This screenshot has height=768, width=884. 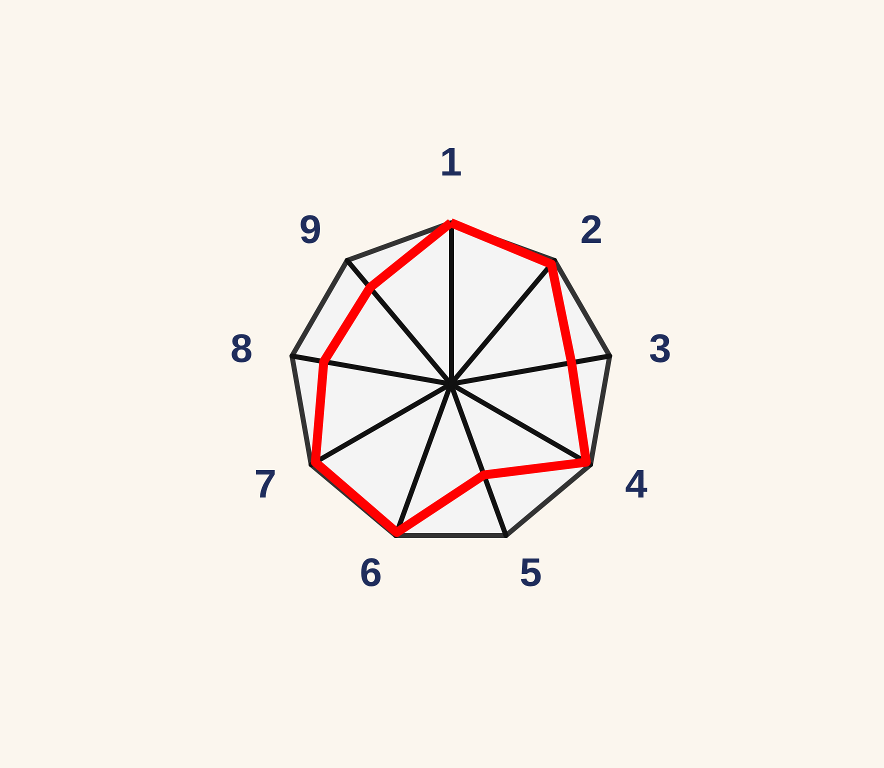 What do you see at coordinates (531, 573) in the screenshot?
I see `spoke-label: 5` at bounding box center [531, 573].